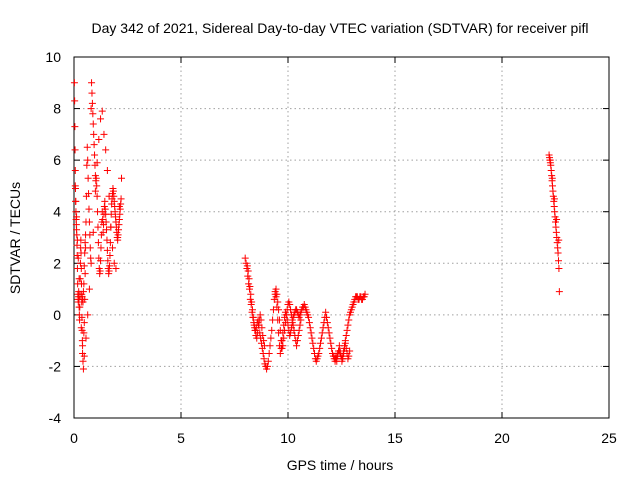 Image resolution: width=640 pixels, height=480 pixels. I want to click on y-tick-label: -4, so click(55, 418).